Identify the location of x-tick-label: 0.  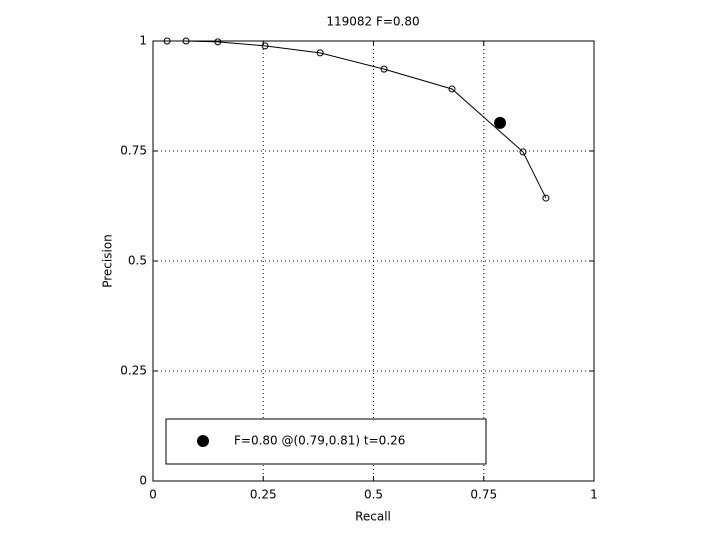
(153, 495).